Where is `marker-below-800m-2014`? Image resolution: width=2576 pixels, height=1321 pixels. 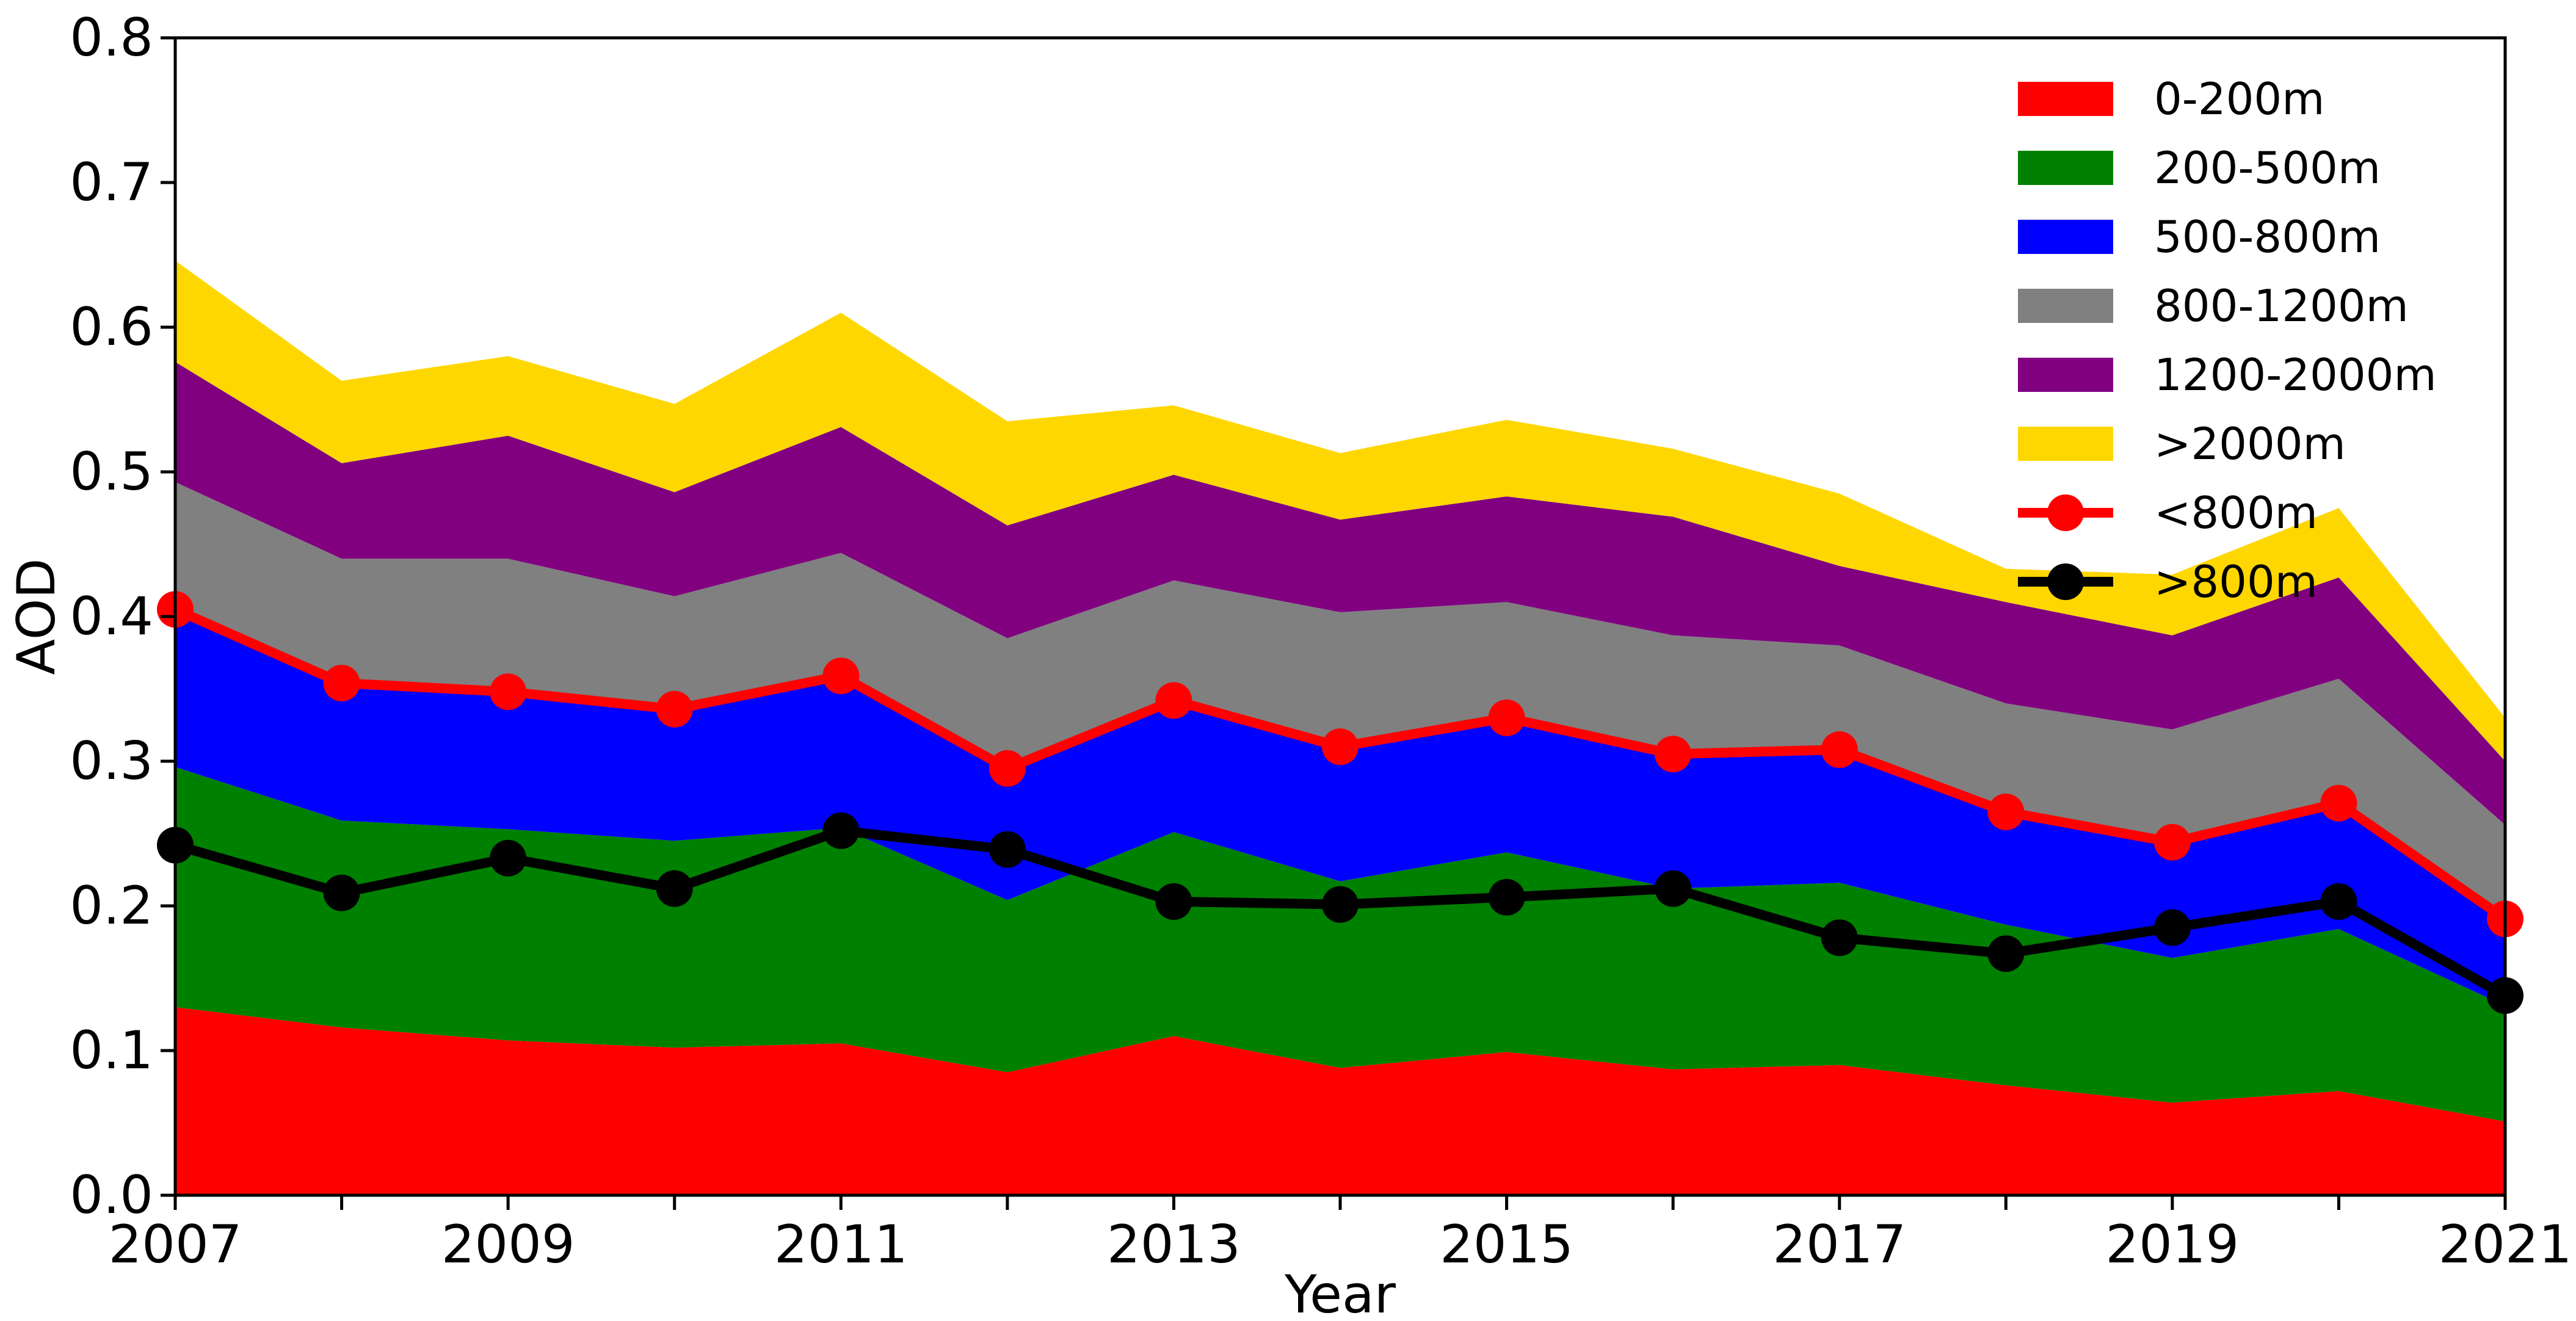
marker-below-800m-2014 is located at coordinates (1340, 746).